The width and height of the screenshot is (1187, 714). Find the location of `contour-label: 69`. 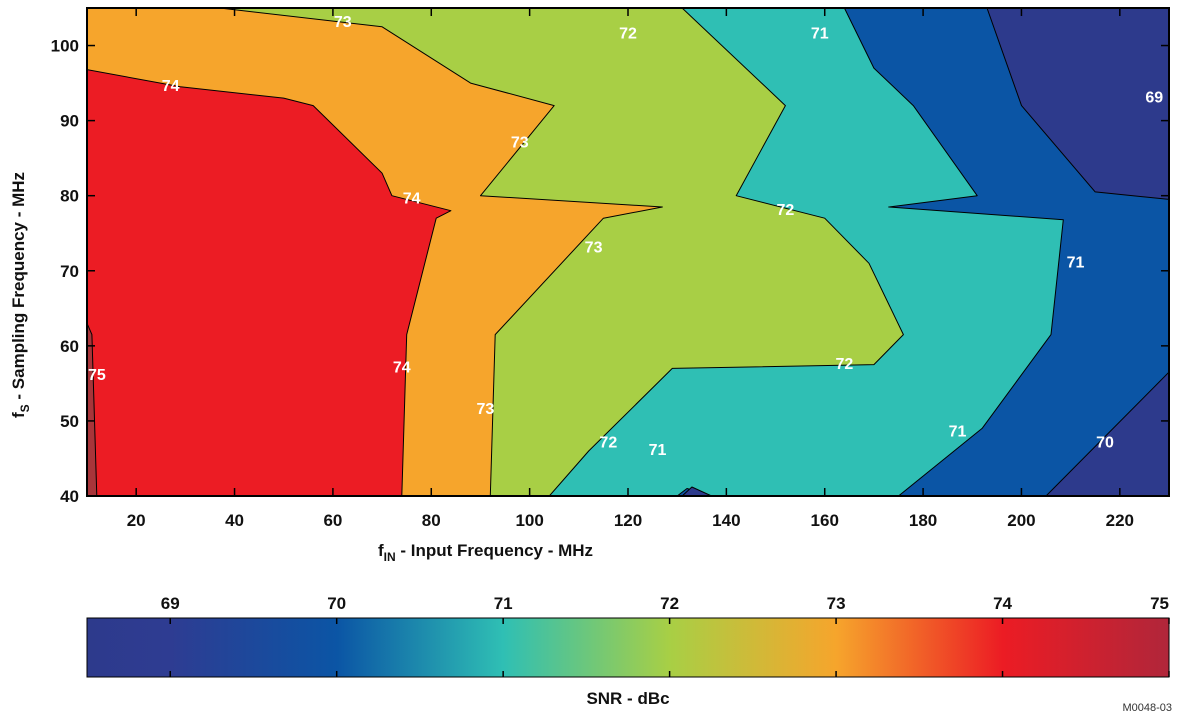

contour-label: 69 is located at coordinates (1154, 97).